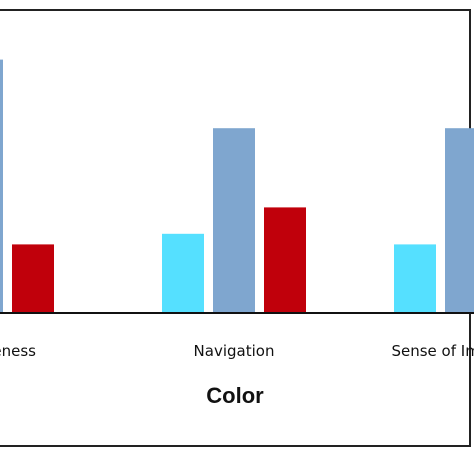  What do you see at coordinates (432, 351) in the screenshot?
I see `x-tick-label: Sense of Immersion` at bounding box center [432, 351].